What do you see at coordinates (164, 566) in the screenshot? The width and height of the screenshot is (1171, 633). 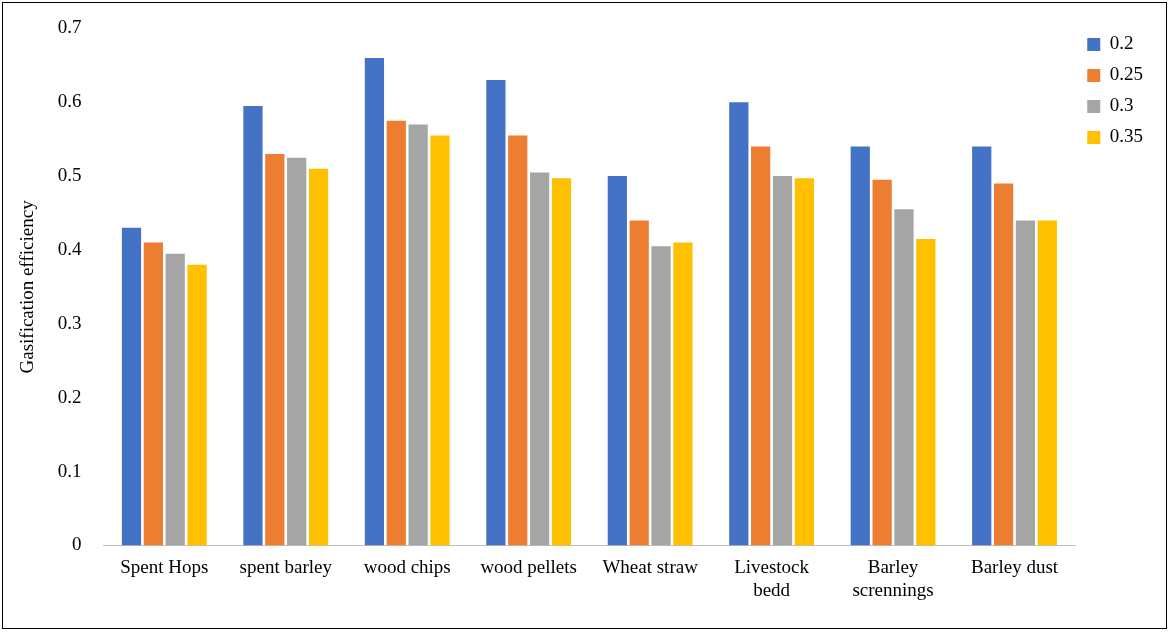 I see `x-tick-label: Spent Hops` at bounding box center [164, 566].